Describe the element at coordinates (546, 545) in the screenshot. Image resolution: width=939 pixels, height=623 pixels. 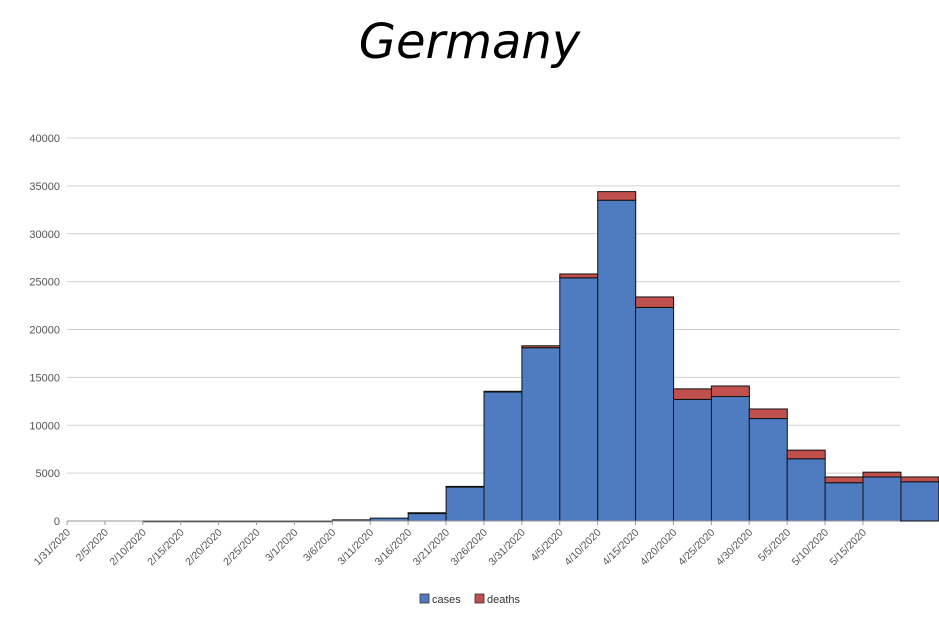
I see `x-tick-label: 4/5/2020` at that location.